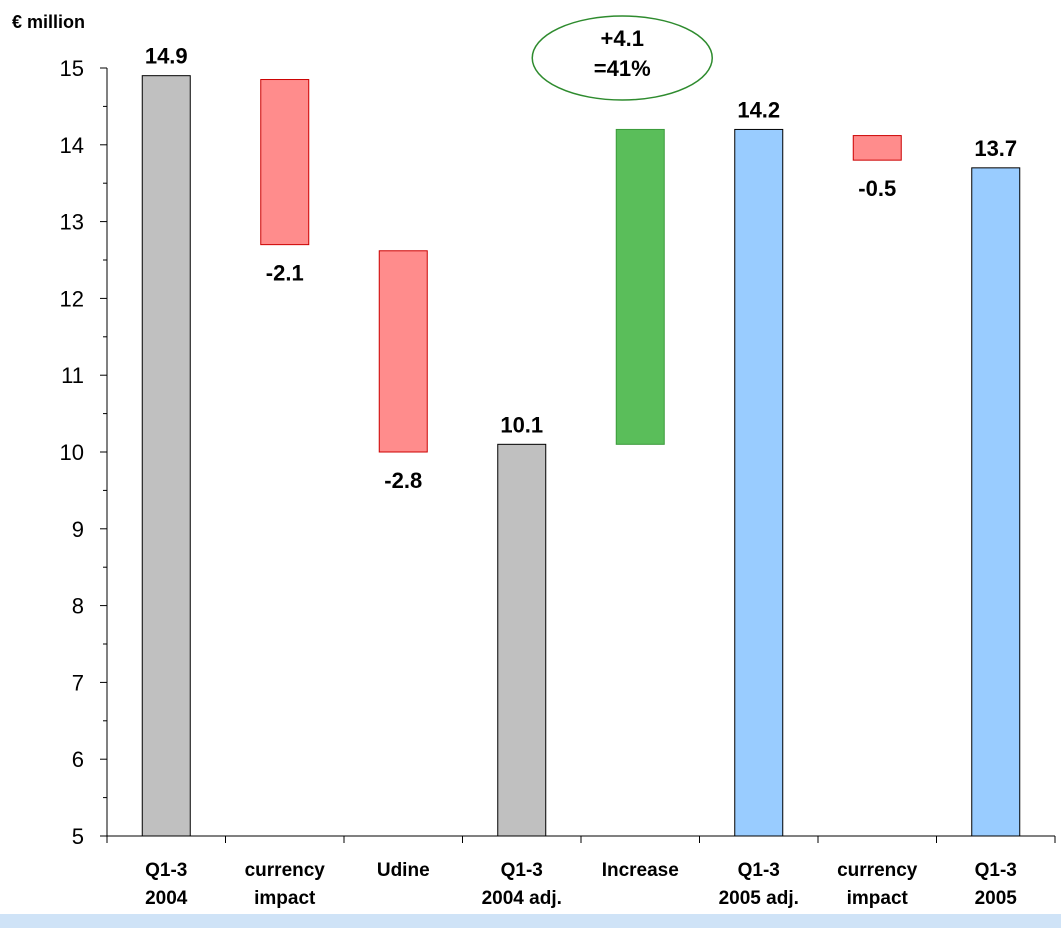 The height and width of the screenshot is (928, 1061). What do you see at coordinates (72, 68) in the screenshot?
I see `y-tick-label: 15` at bounding box center [72, 68].